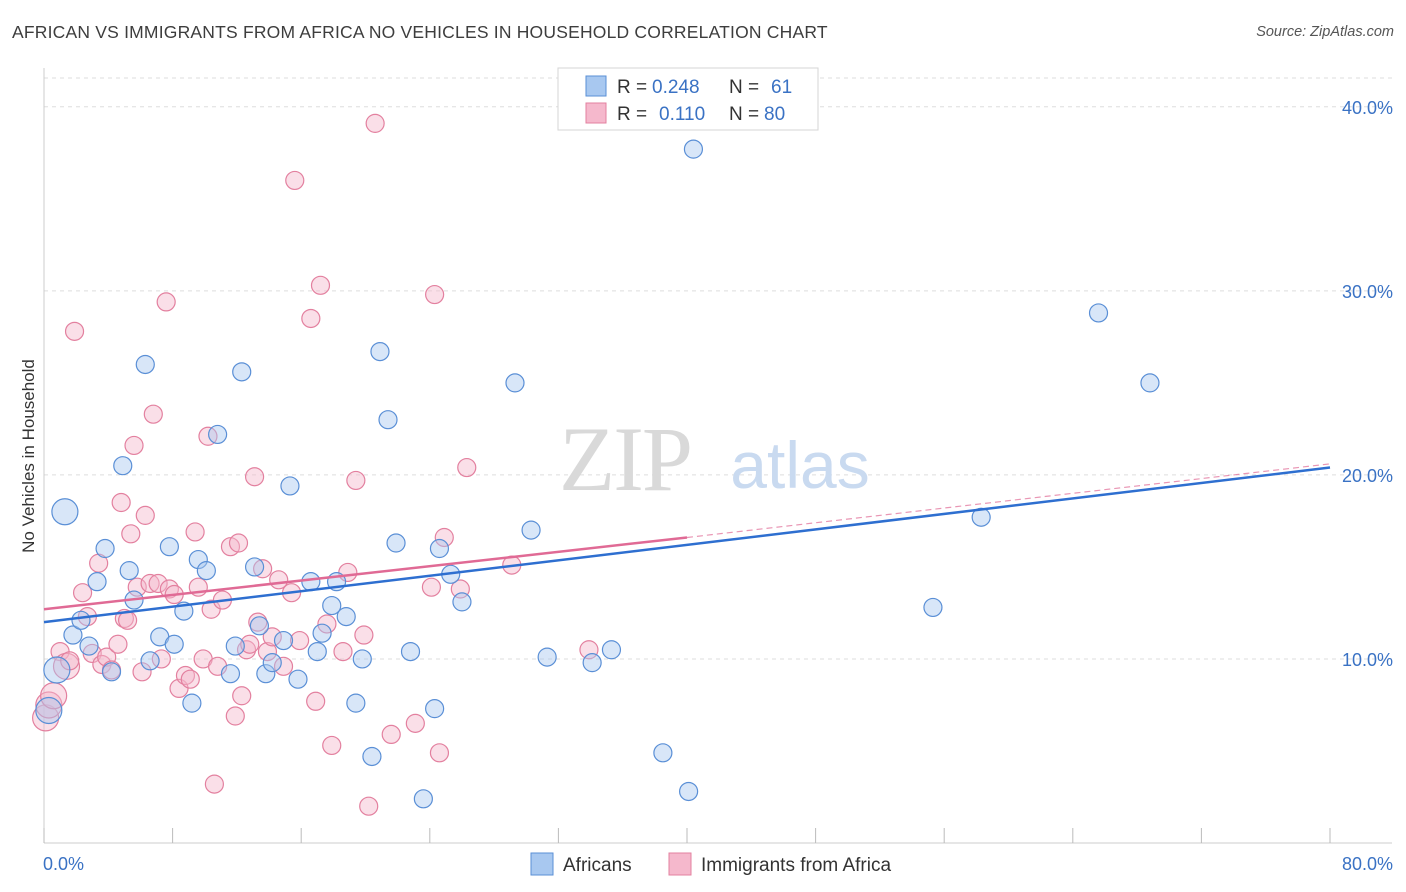 This screenshot has height=892, width=1406. Describe the element at coordinates (63, 864) in the screenshot. I see `x-tick-label-min: 0.0%` at that location.